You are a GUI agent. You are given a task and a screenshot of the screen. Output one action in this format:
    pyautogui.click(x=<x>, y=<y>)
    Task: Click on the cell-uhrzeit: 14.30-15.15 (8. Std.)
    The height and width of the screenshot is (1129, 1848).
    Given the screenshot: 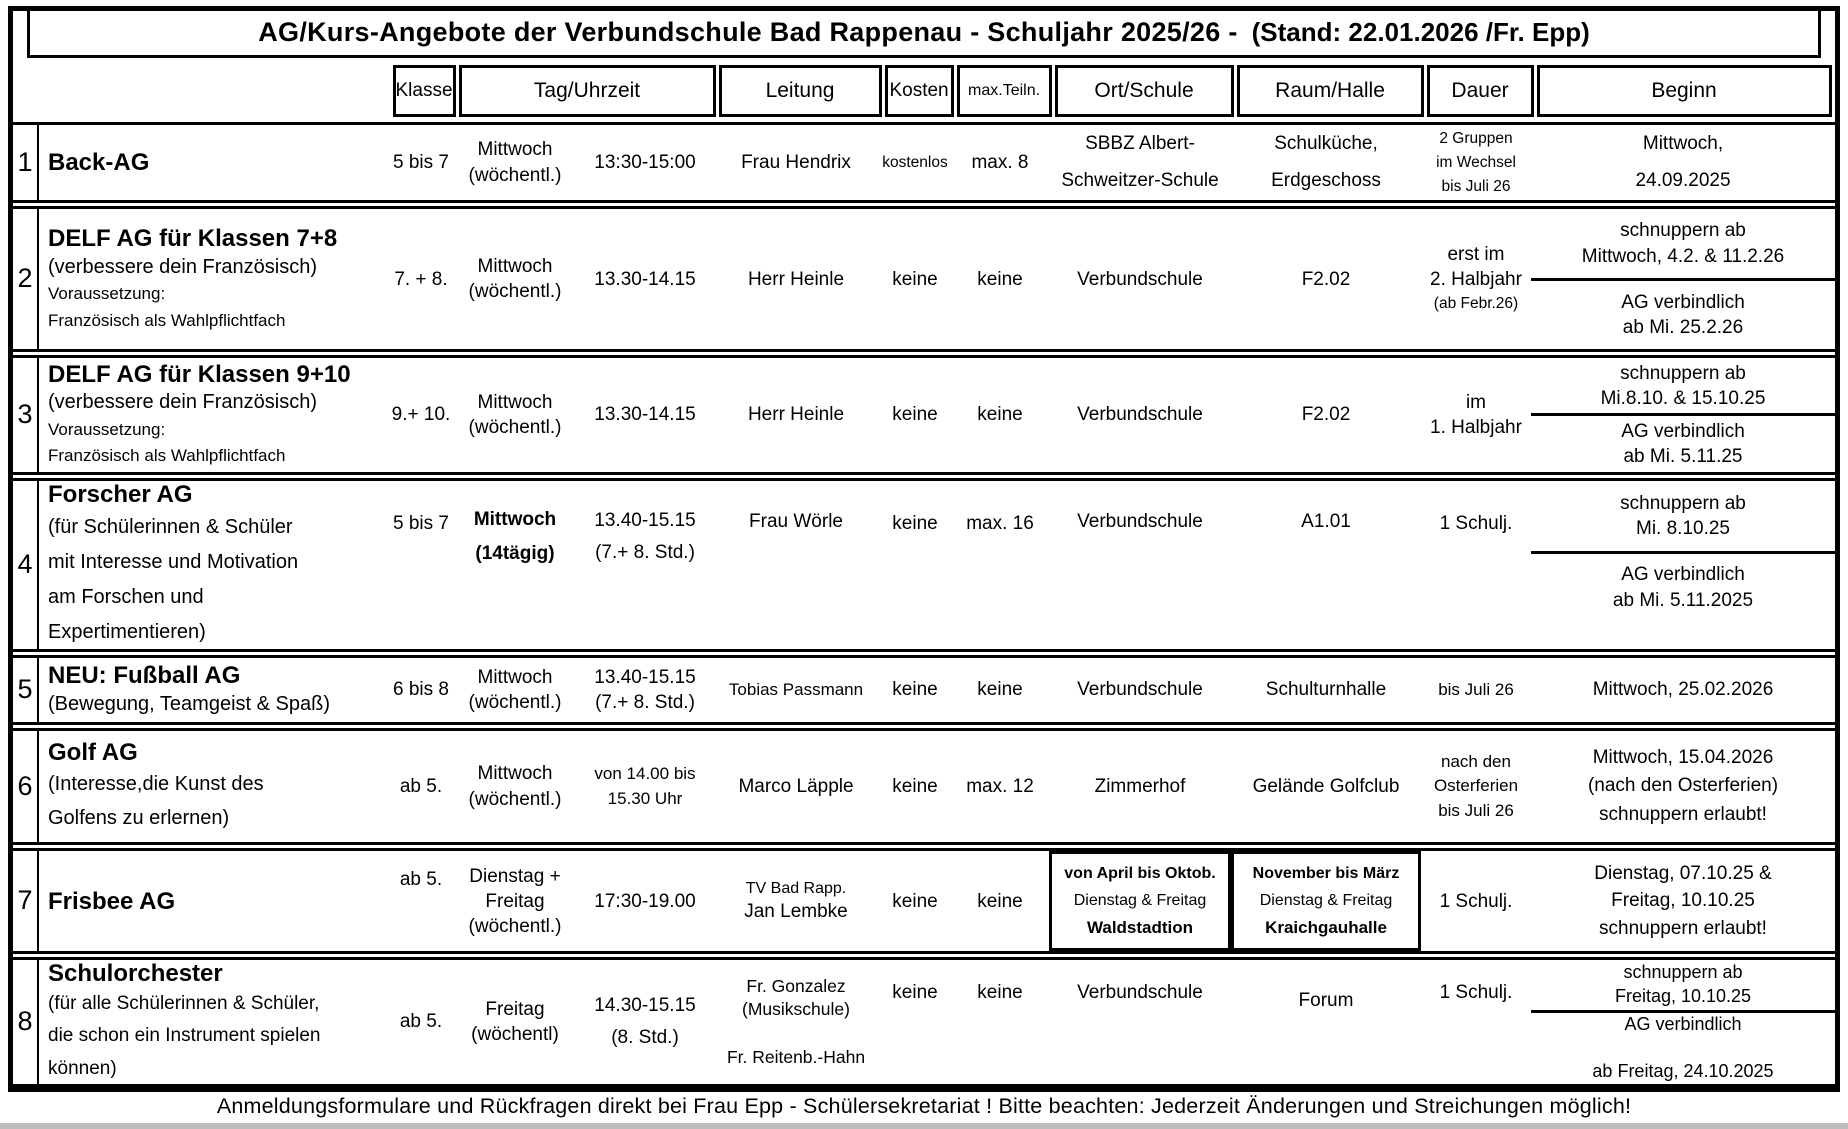 What is the action you would take?
    pyautogui.click(x=645, y=1021)
    